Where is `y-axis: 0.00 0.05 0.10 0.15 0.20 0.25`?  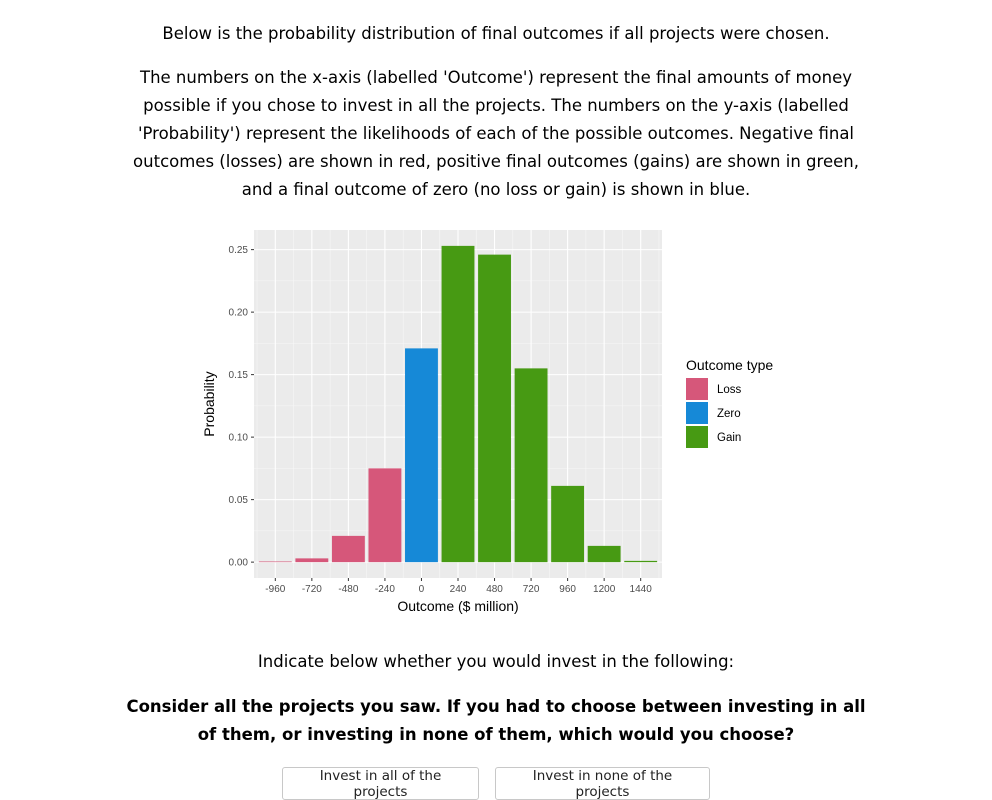
y-axis: 0.00 0.05 0.10 0.15 0.20 0.25 is located at coordinates (241, 407).